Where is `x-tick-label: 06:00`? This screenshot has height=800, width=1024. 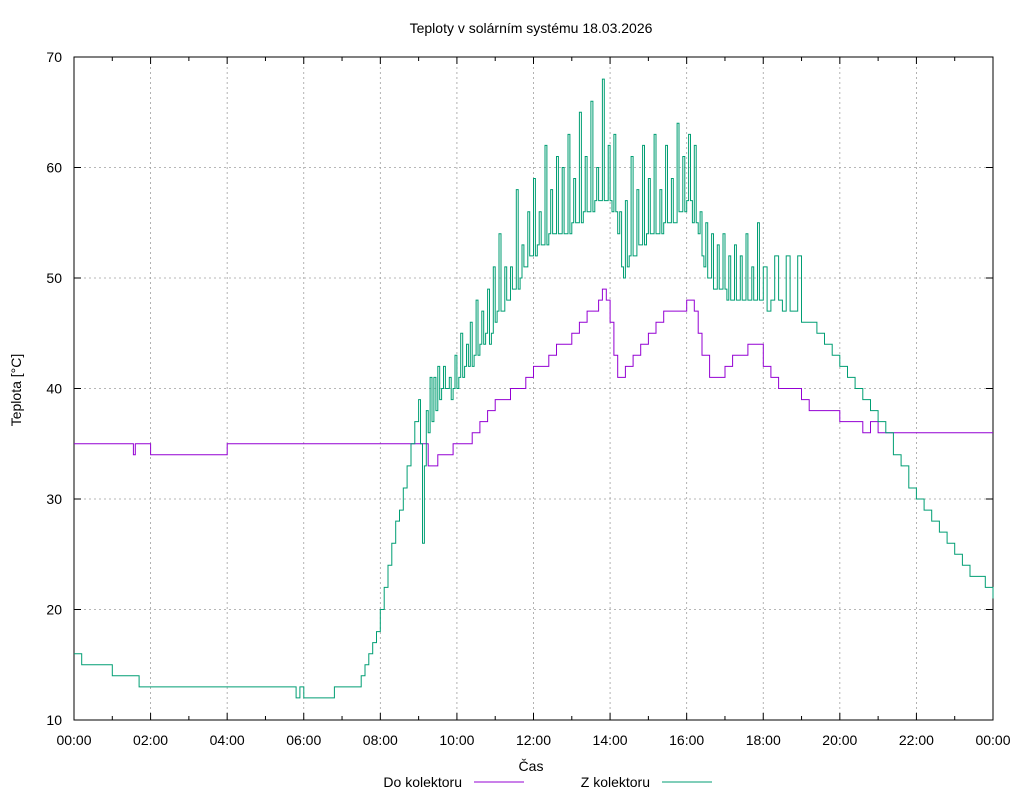
x-tick-label: 06:00 is located at coordinates (303, 740).